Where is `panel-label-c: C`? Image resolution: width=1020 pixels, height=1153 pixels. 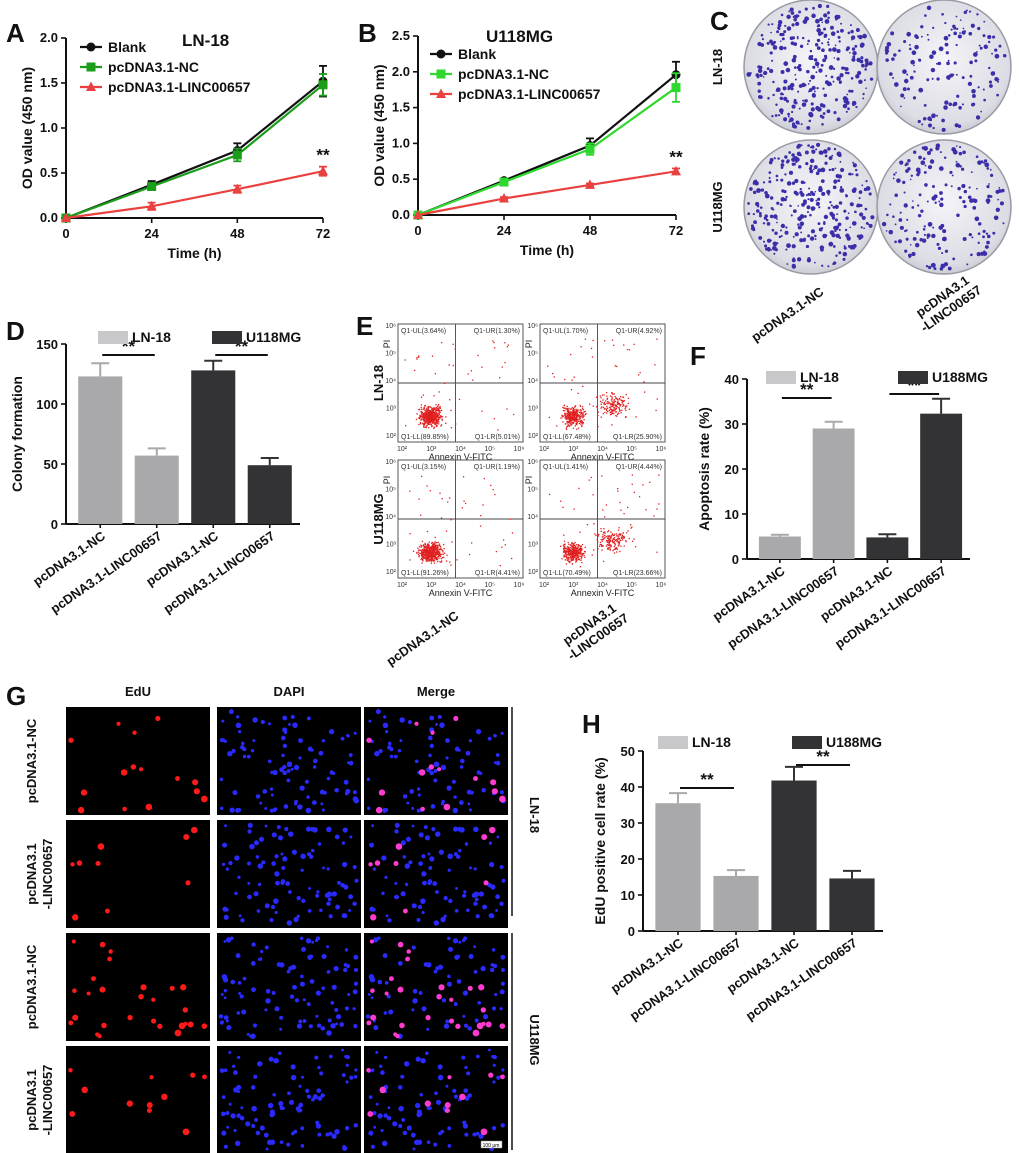
panel-label-c: C is located at coordinates (719, 21).